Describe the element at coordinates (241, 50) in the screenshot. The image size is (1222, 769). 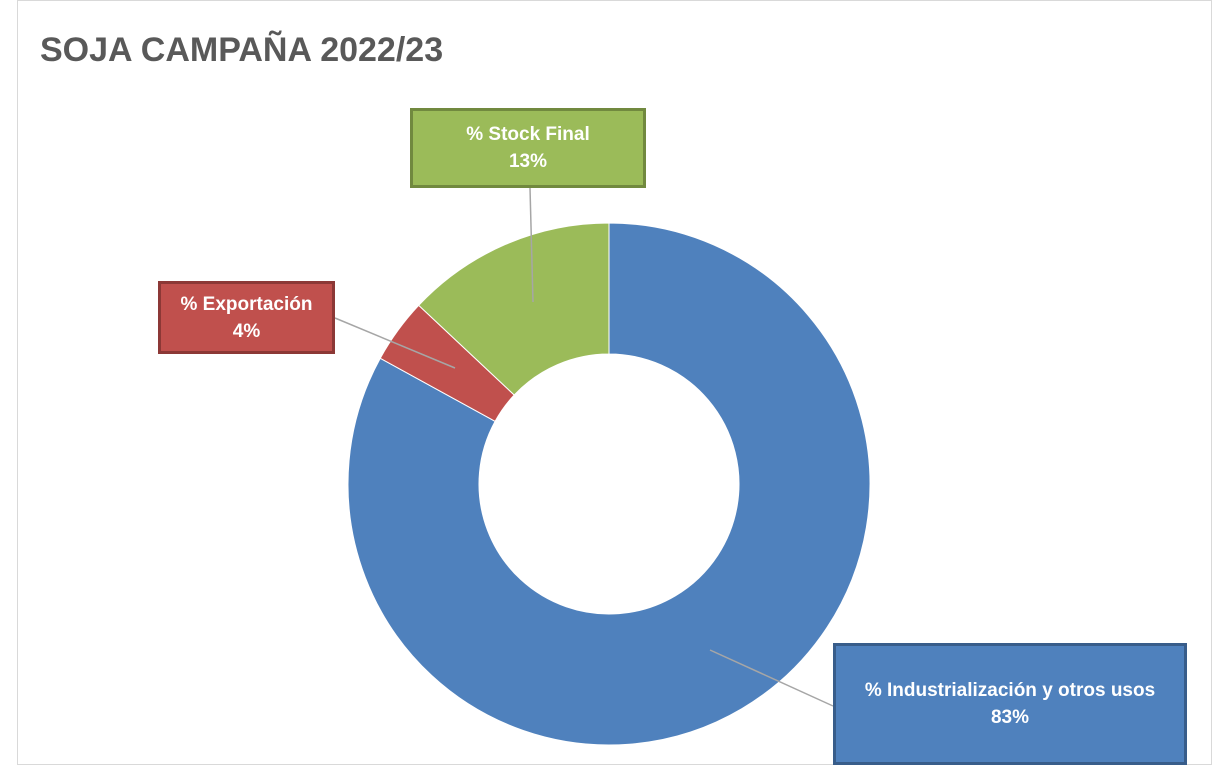
I see `chart-title: SOJA CAMPAÑA 2022/23` at that location.